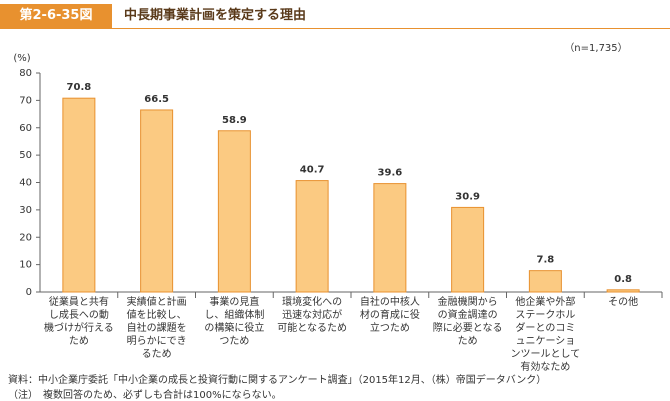 The image size is (670, 401). What do you see at coordinates (623, 302) in the screenshot?
I see `x-tick-label: その他` at bounding box center [623, 302].